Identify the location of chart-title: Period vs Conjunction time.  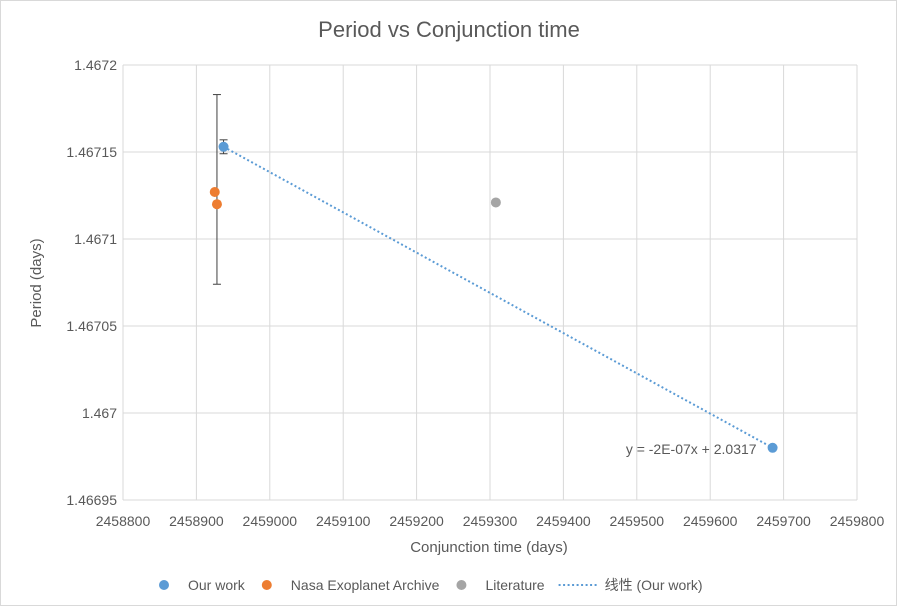
(449, 29).